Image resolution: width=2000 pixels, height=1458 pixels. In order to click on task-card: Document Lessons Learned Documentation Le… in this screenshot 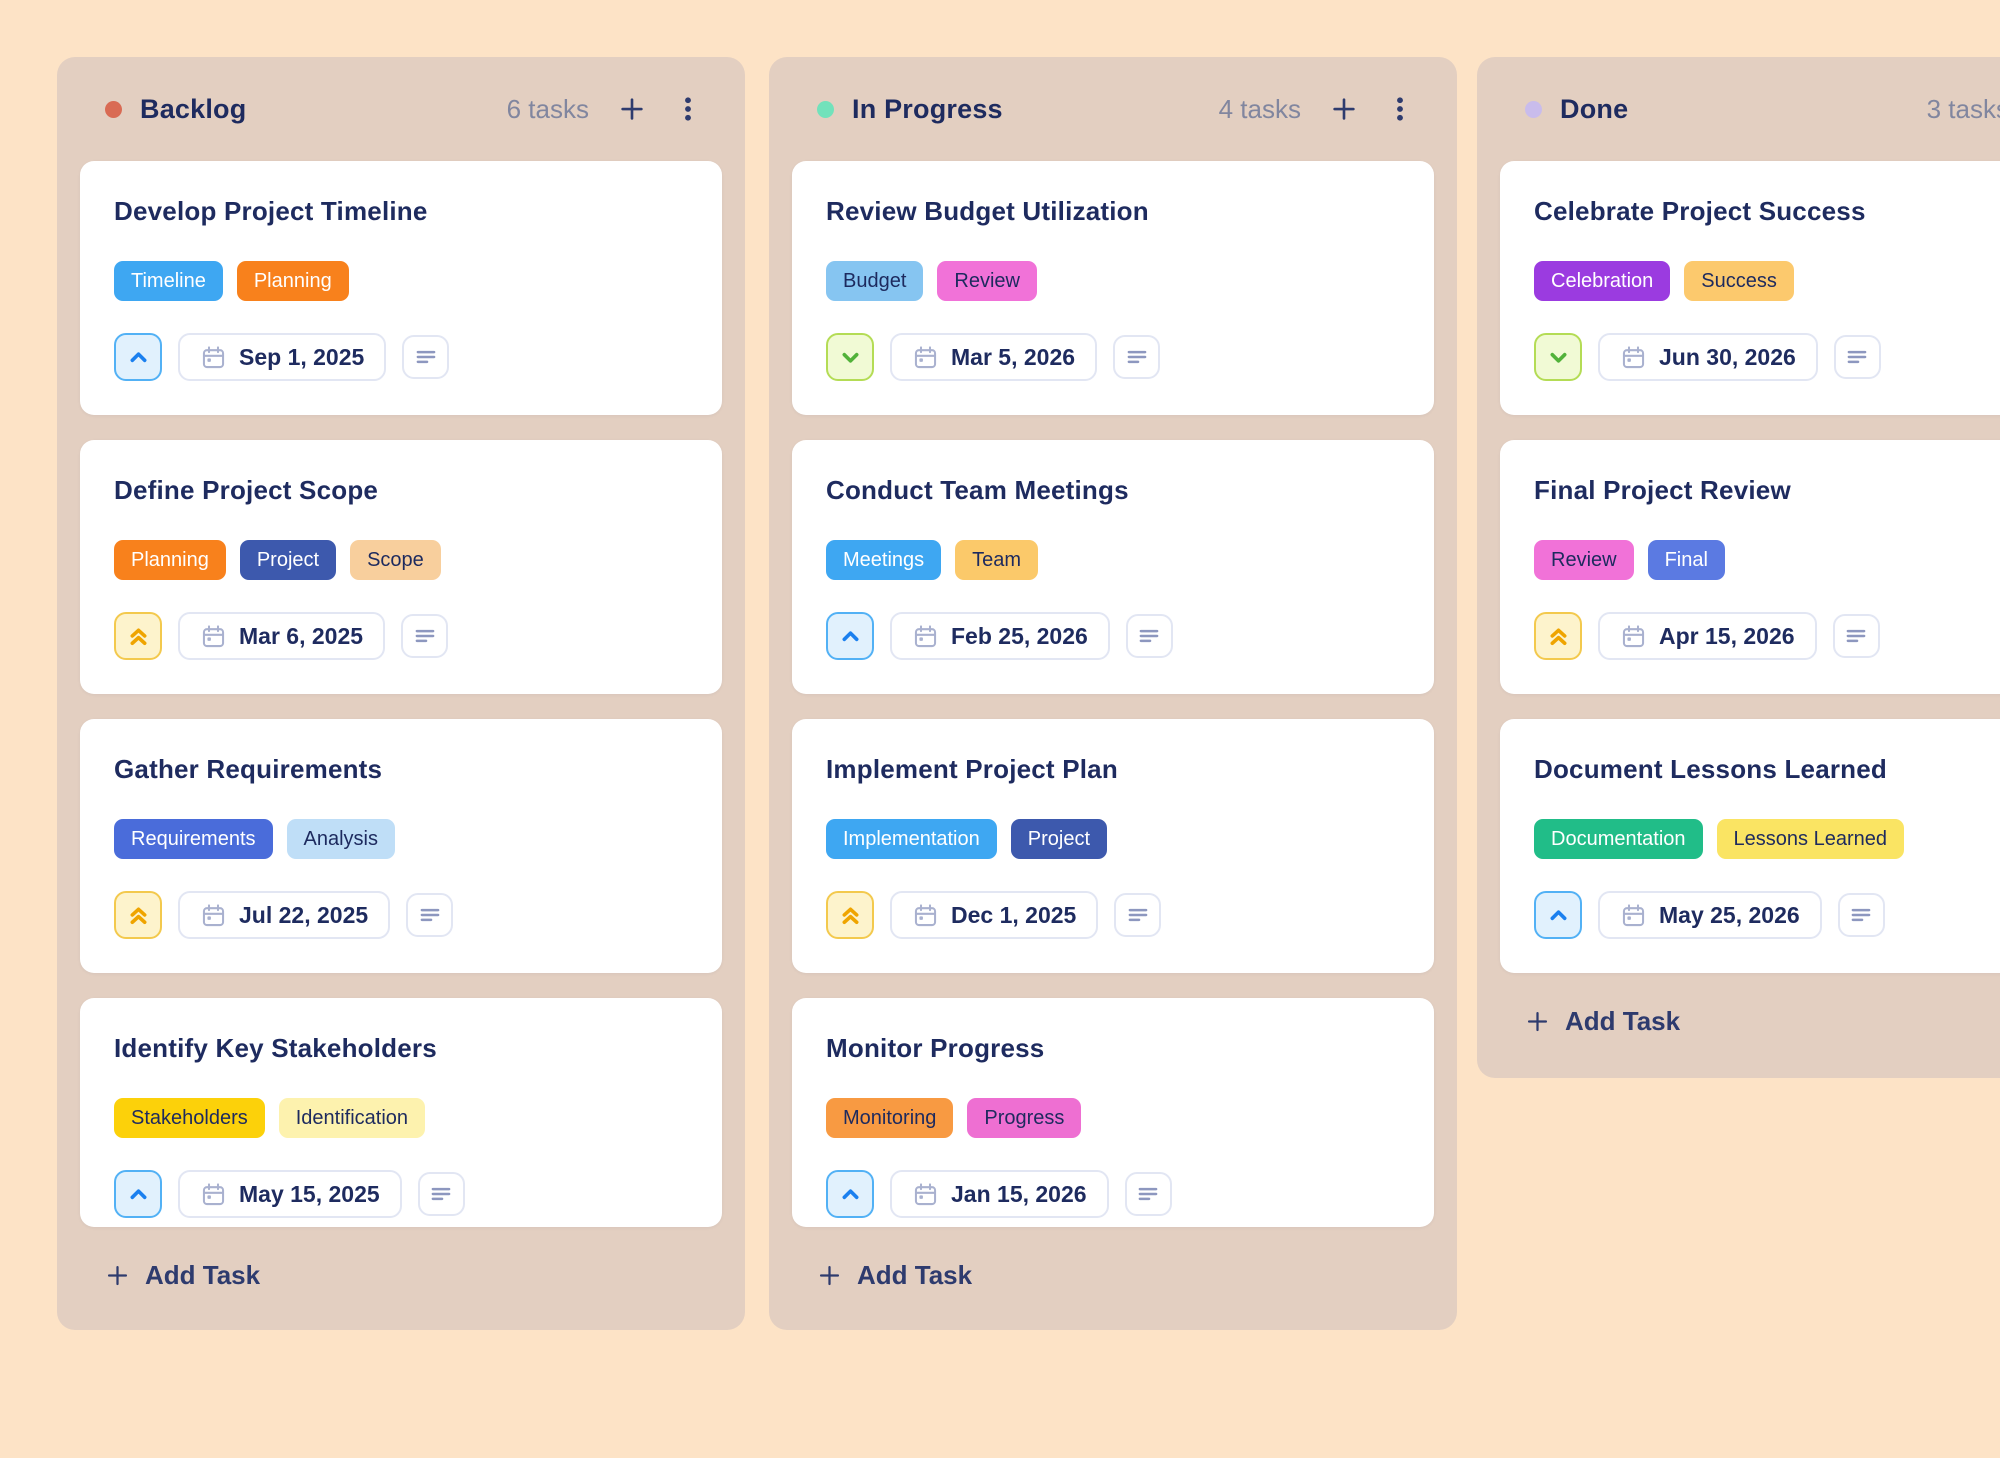, I will do `click(1750, 846)`.